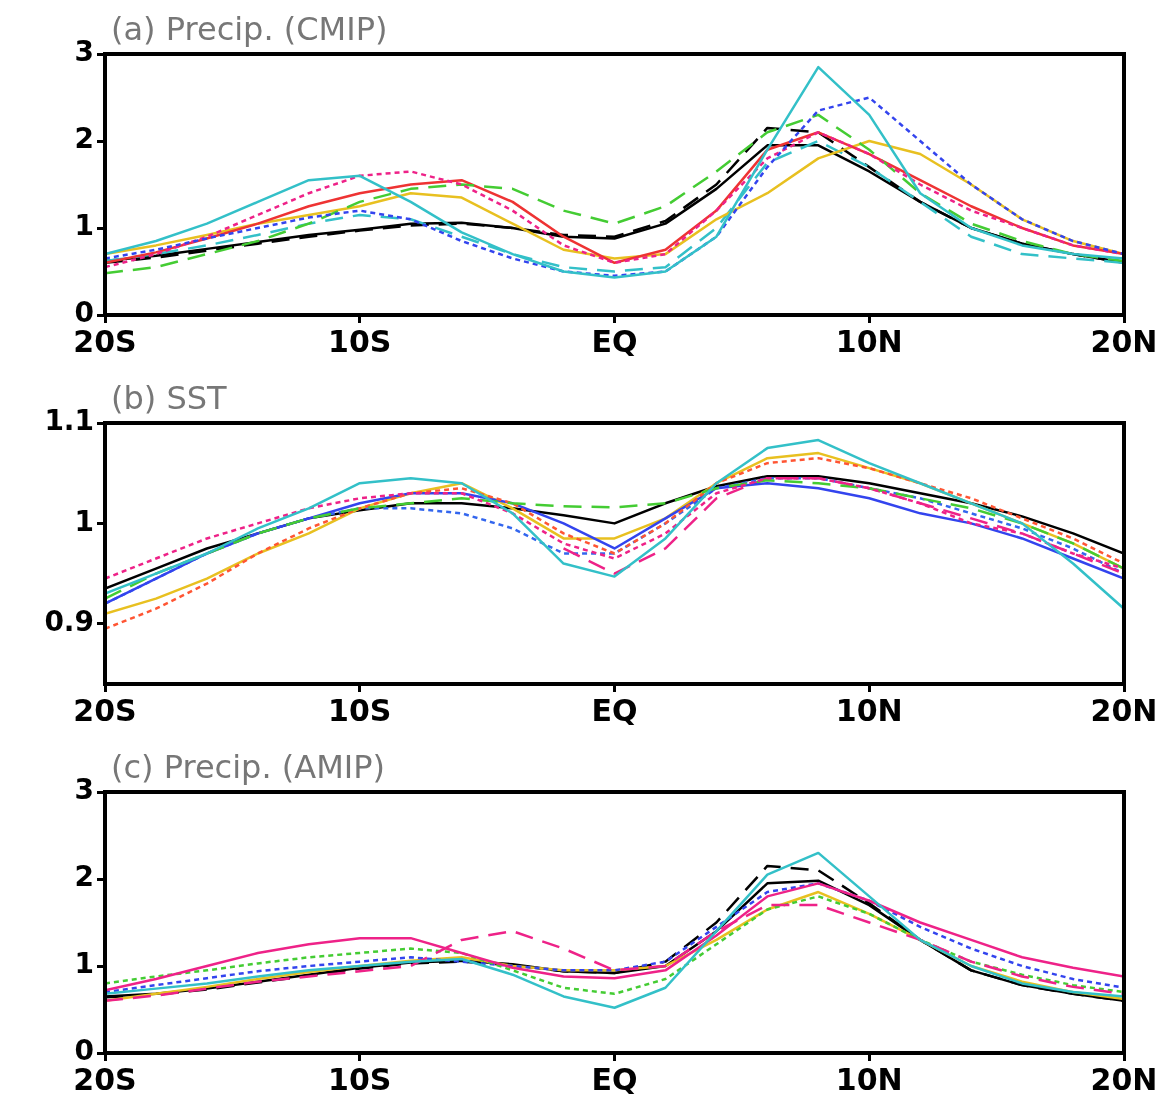 Image resolution: width=1168 pixels, height=1107 pixels. I want to click on y-tick-label: 1.1, so click(69, 421).